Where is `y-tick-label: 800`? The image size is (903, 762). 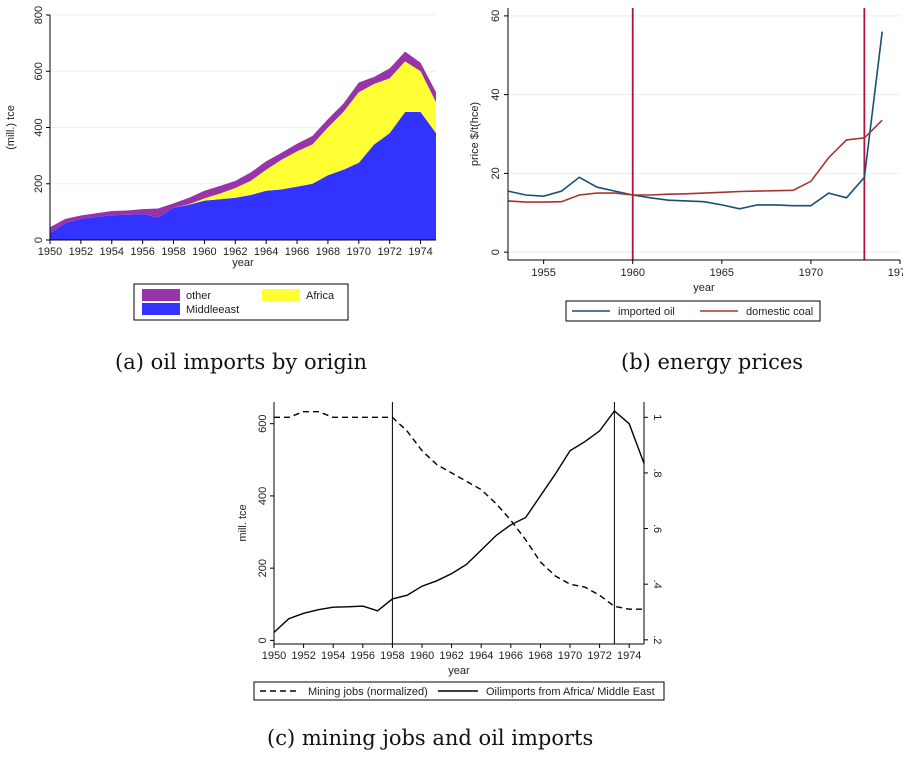
y-tick-label: 800 is located at coordinates (39, 15).